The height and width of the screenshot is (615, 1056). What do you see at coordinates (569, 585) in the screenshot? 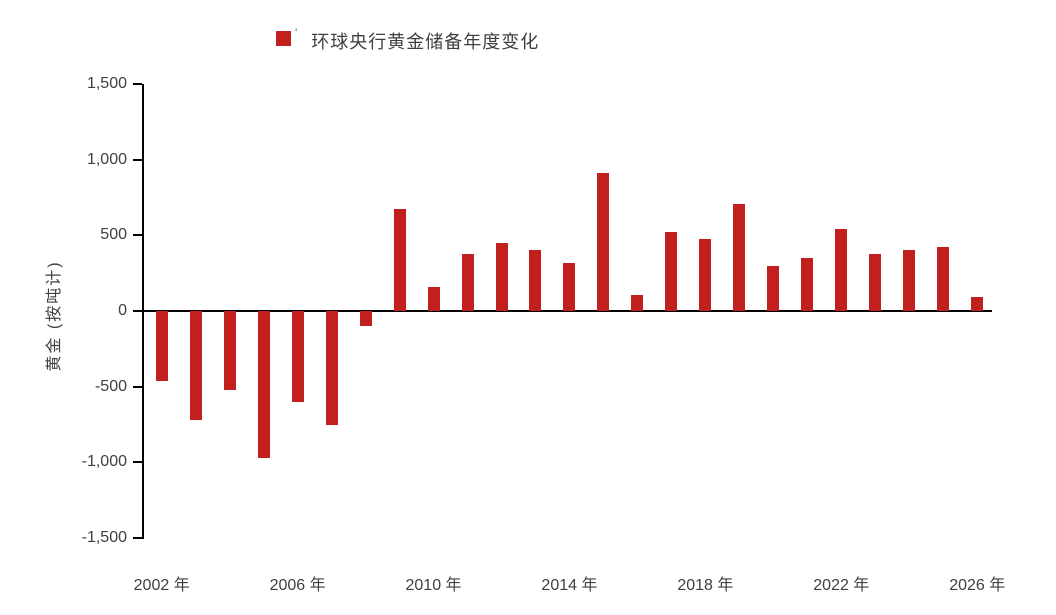
I see `x-tick-label-2014: 2014 年` at bounding box center [569, 585].